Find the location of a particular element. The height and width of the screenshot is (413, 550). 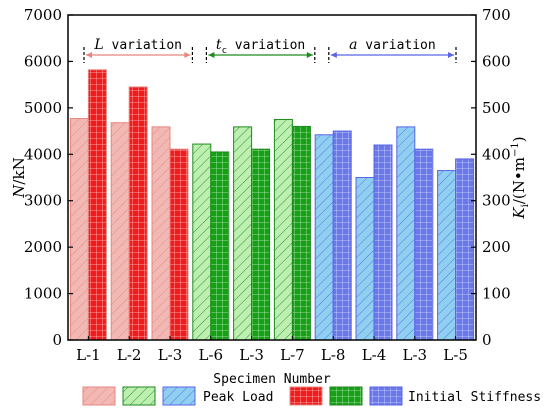

legend-label-initial-stiffness: Initial Stiffness is located at coordinates (474, 397).